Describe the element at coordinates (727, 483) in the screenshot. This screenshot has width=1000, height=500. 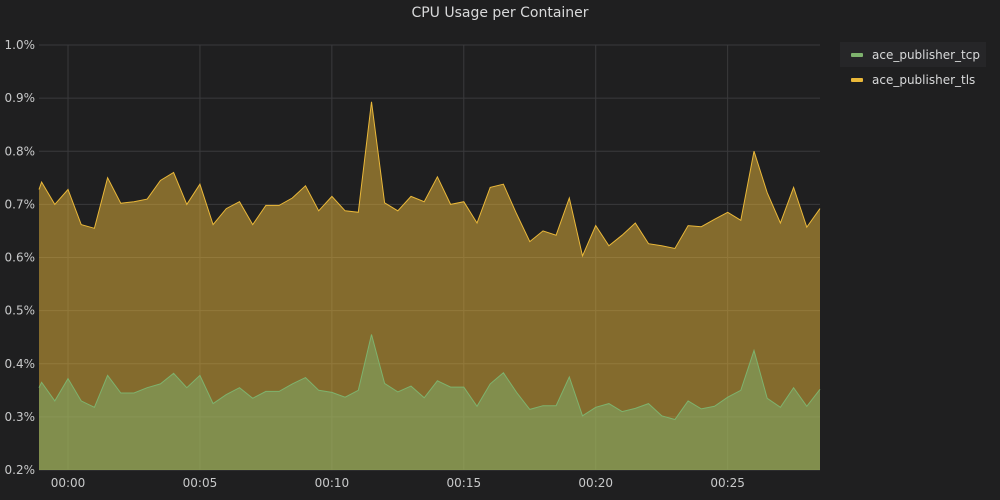
I see `x-tick-label: 00:25` at that location.